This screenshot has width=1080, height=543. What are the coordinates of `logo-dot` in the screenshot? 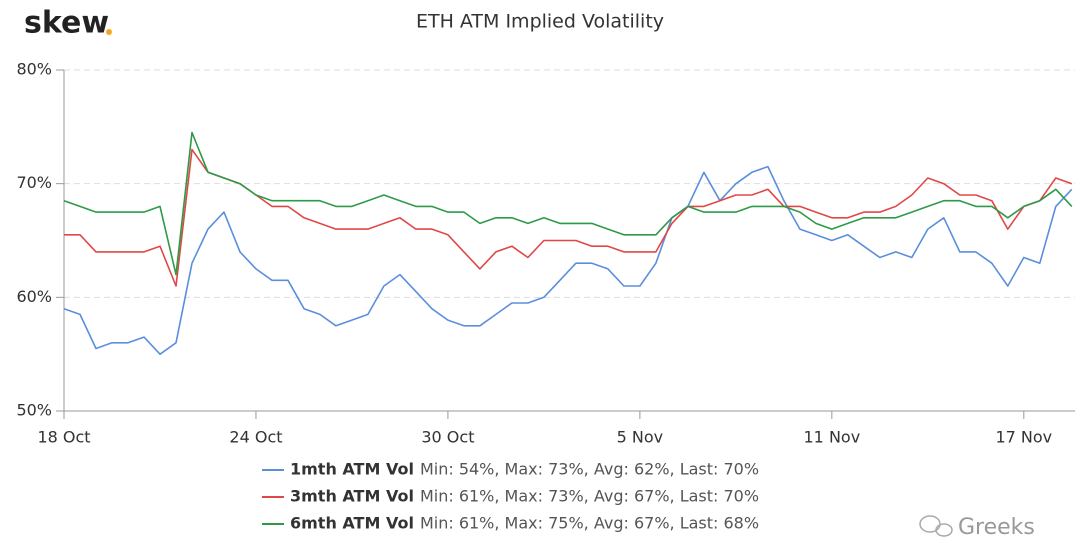 It's located at (109, 32).